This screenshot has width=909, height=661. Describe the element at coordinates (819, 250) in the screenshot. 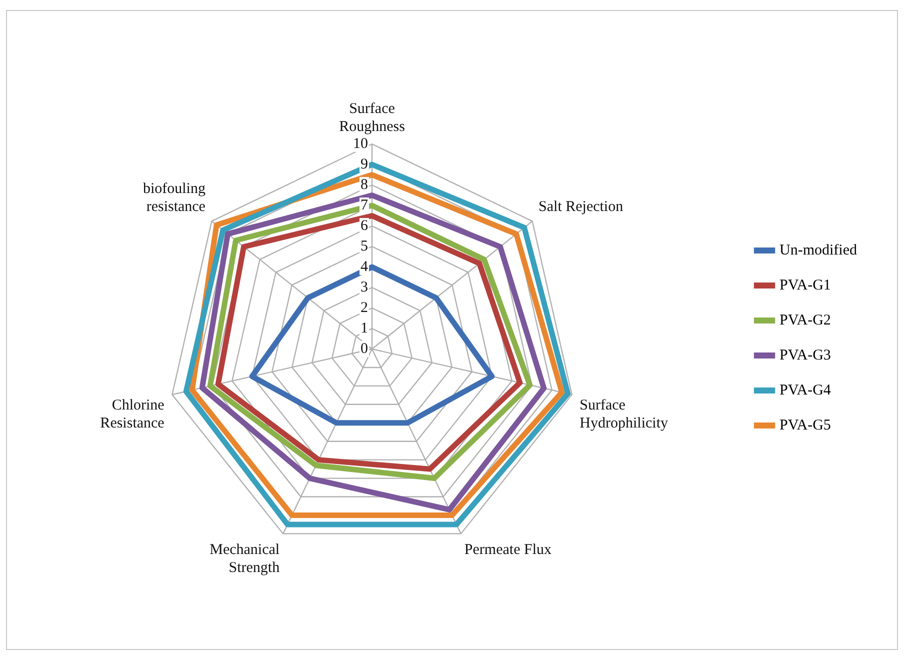

I see `legend-label: Un-modified` at that location.